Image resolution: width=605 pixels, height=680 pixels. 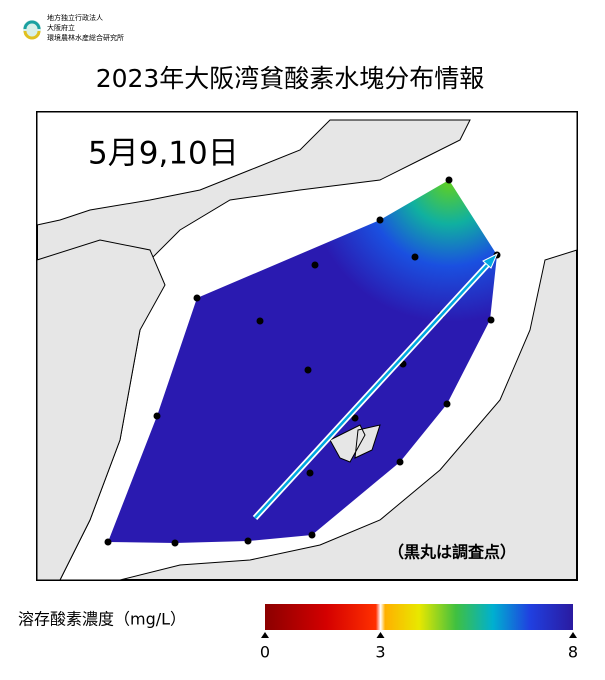 I want to click on colorbar-ticks: 0 3 8, so click(x=419, y=647).